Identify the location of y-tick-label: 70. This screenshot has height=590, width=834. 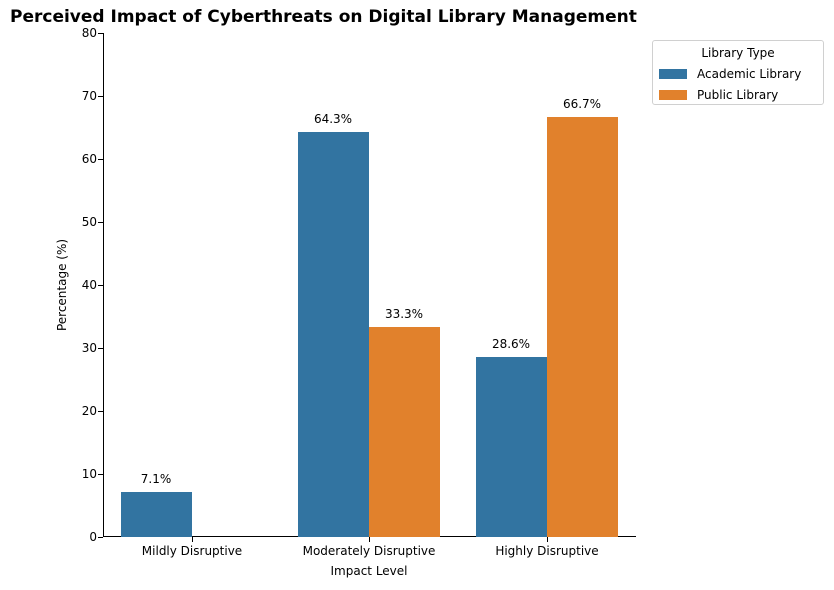
(89, 96).